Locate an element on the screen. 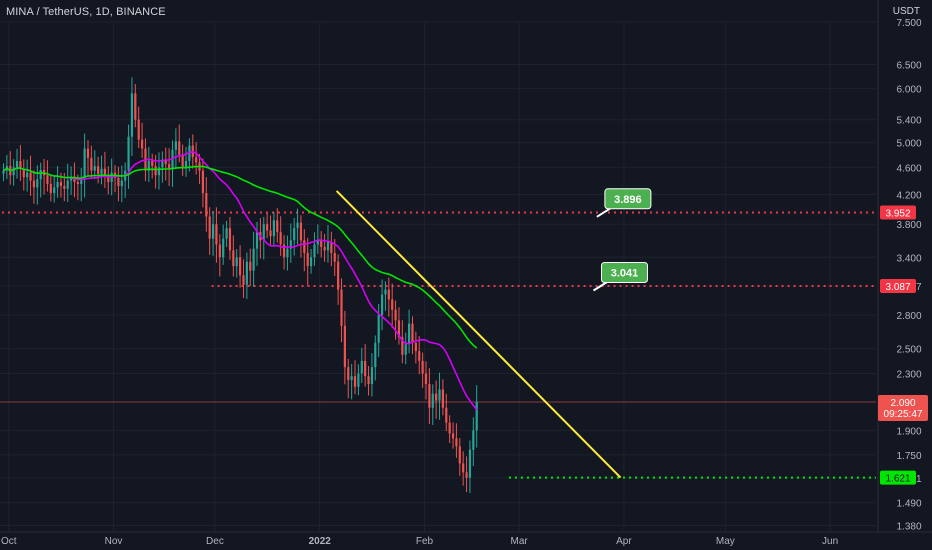 The height and width of the screenshot is (550, 932). callout-label: 3.896 is located at coordinates (628, 200).